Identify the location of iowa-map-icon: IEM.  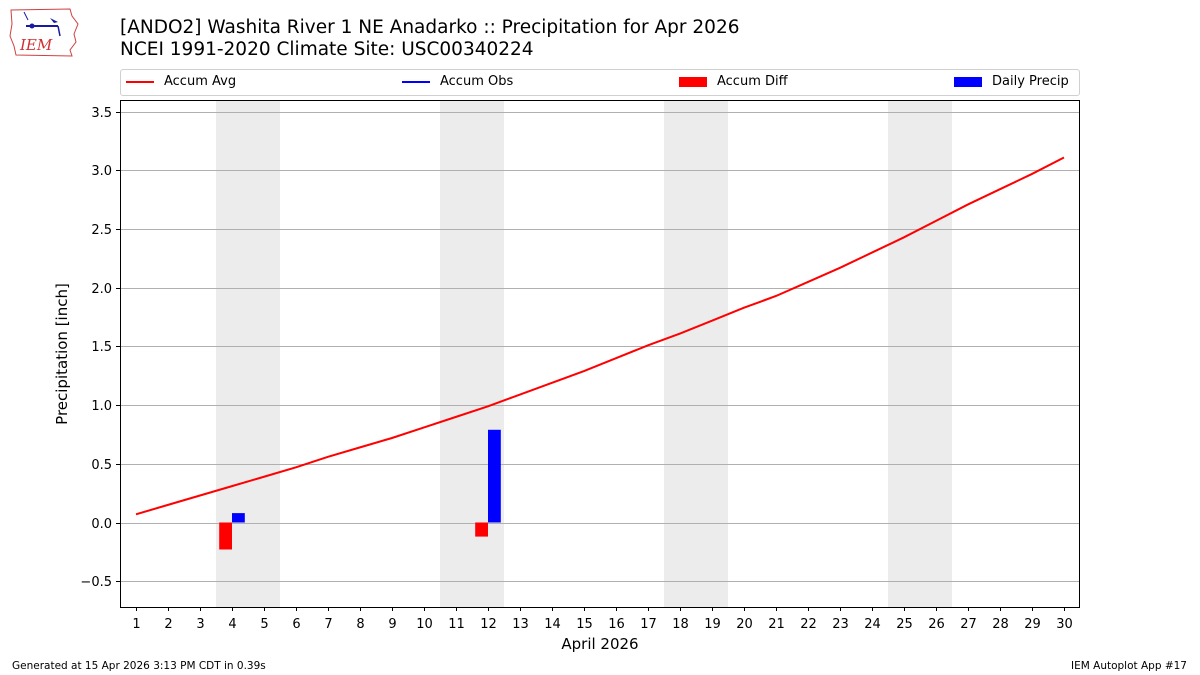
(44, 32).